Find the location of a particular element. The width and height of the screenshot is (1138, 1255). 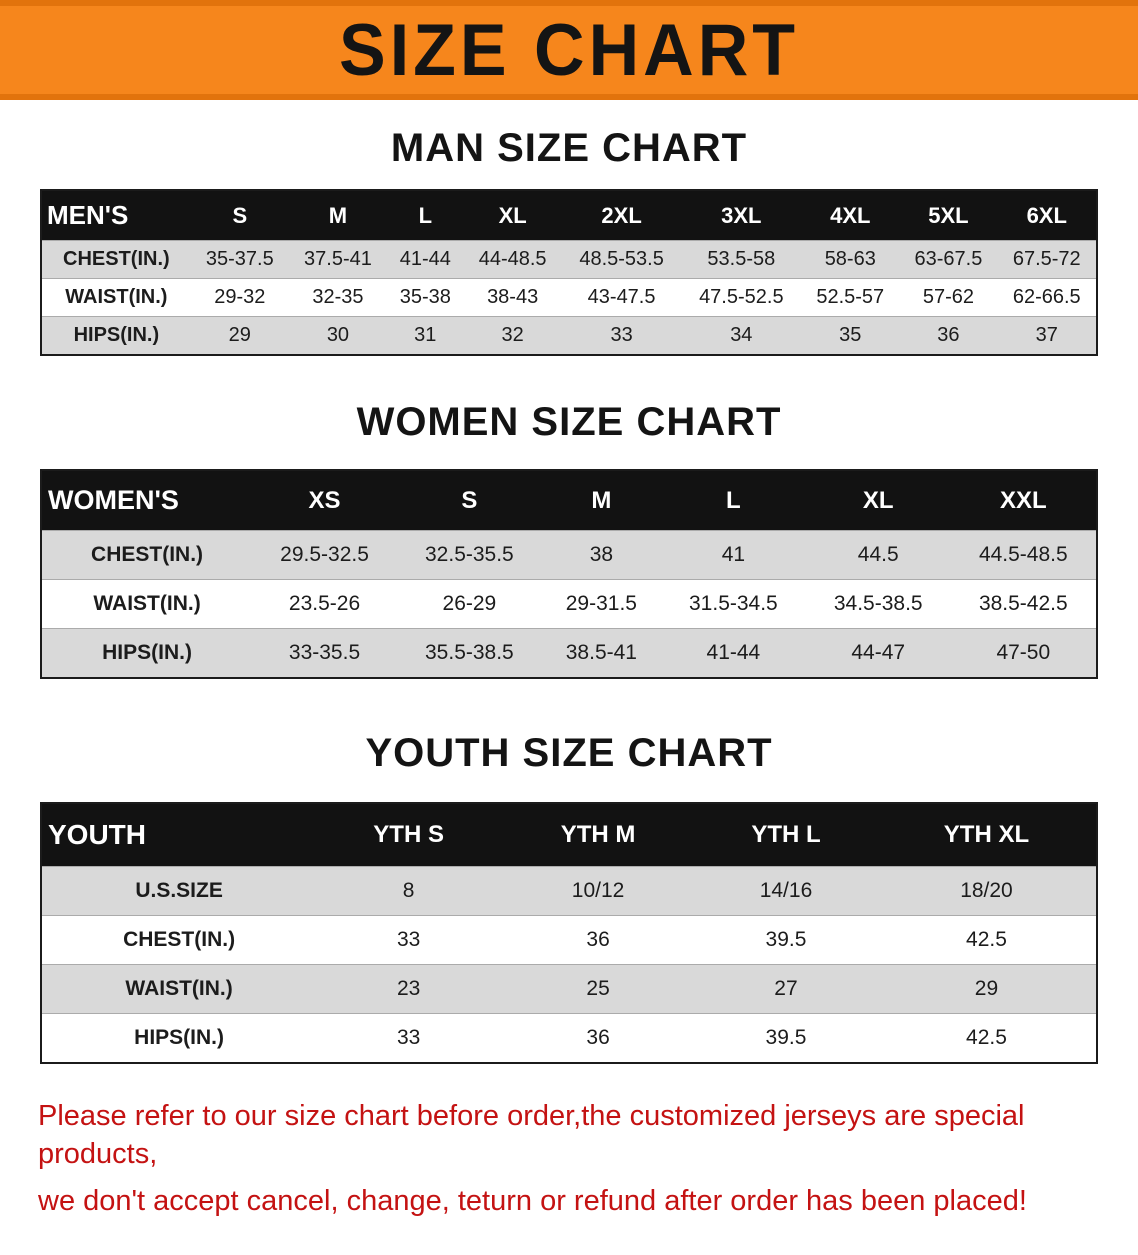

table-cell: 29-32 is located at coordinates (239, 297).